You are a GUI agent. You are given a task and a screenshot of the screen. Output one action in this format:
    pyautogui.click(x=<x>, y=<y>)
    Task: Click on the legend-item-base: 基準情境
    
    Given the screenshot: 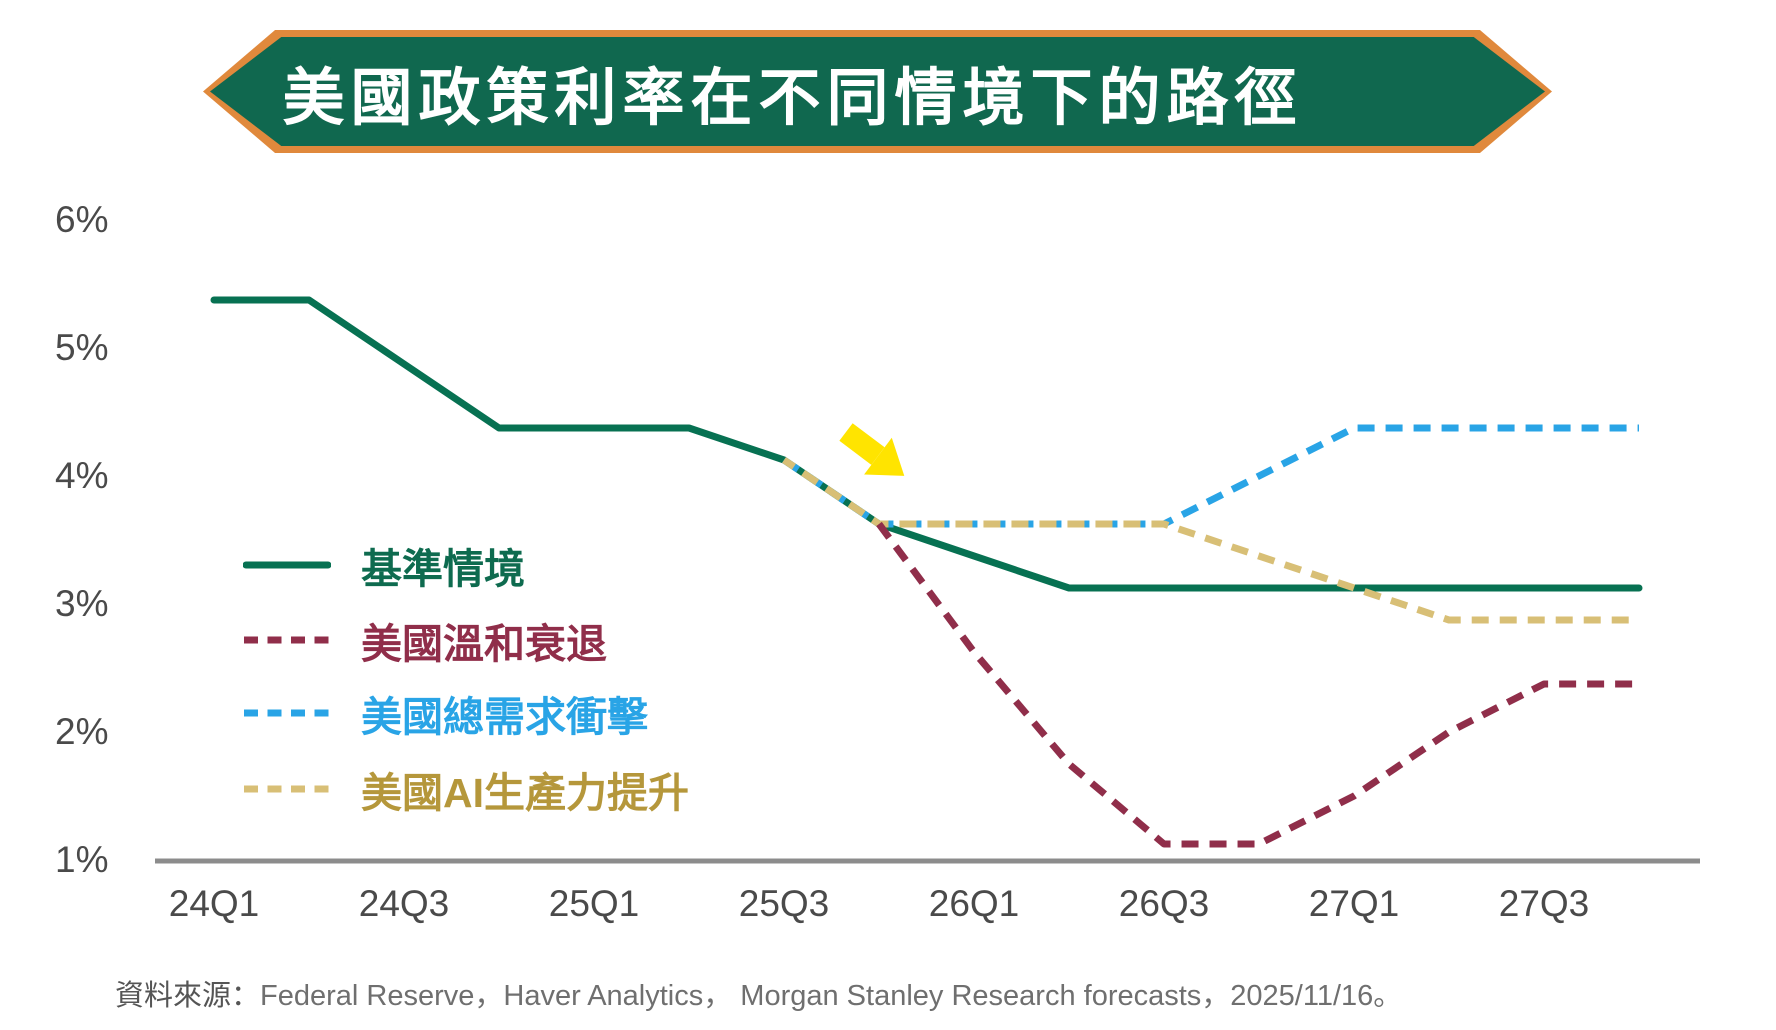 What is the action you would take?
    pyautogui.click(x=384, y=567)
    